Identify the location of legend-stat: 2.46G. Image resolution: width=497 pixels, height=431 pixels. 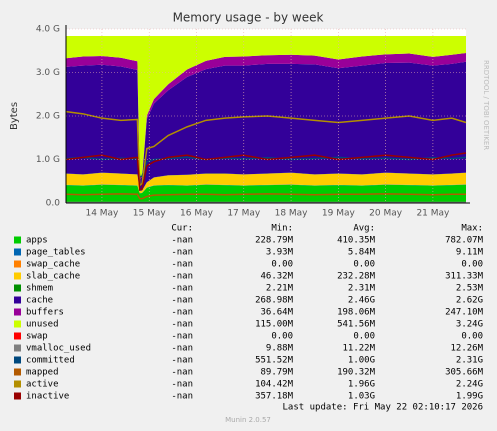
(361, 301).